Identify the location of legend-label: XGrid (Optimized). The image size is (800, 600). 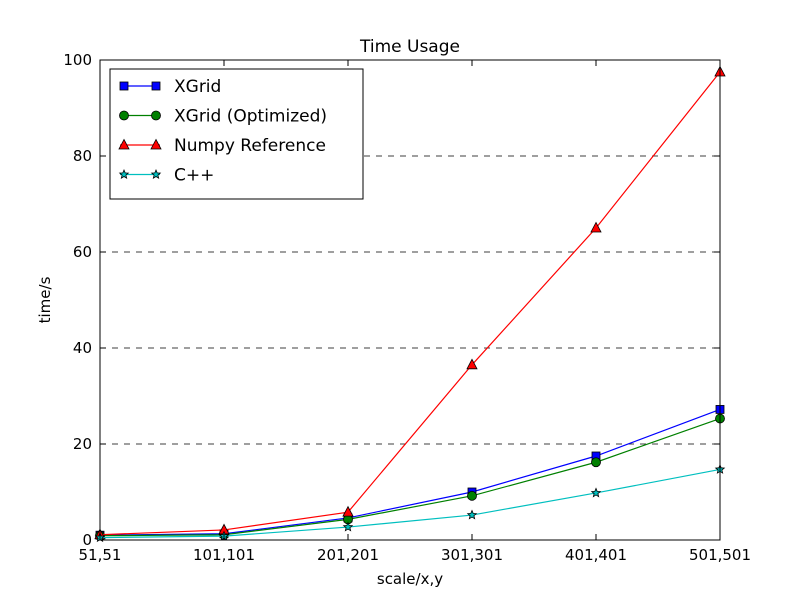
(250, 117).